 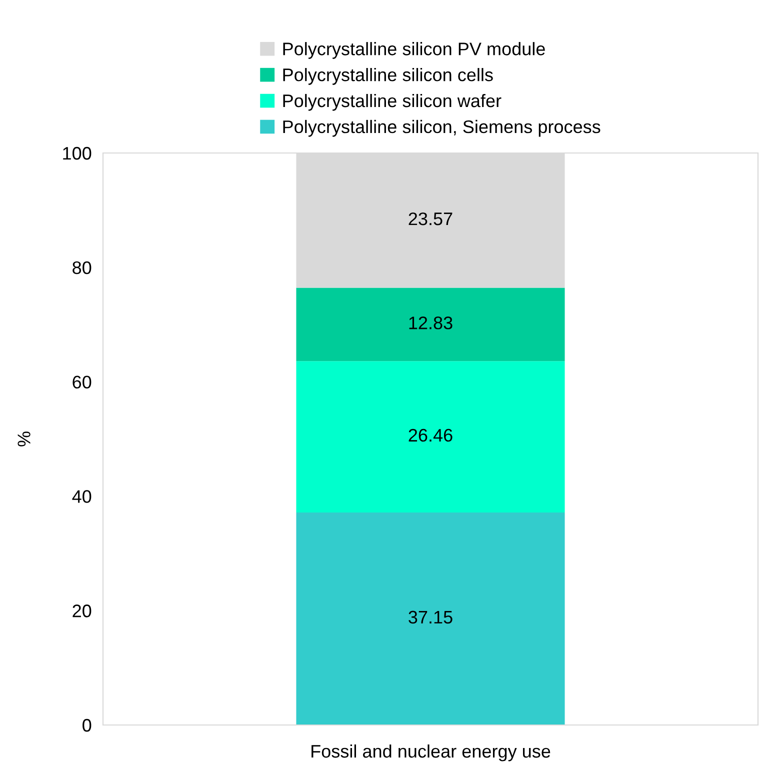 What do you see at coordinates (431, 753) in the screenshot?
I see `x-tick-label: Fossil and nuclear energy use` at bounding box center [431, 753].